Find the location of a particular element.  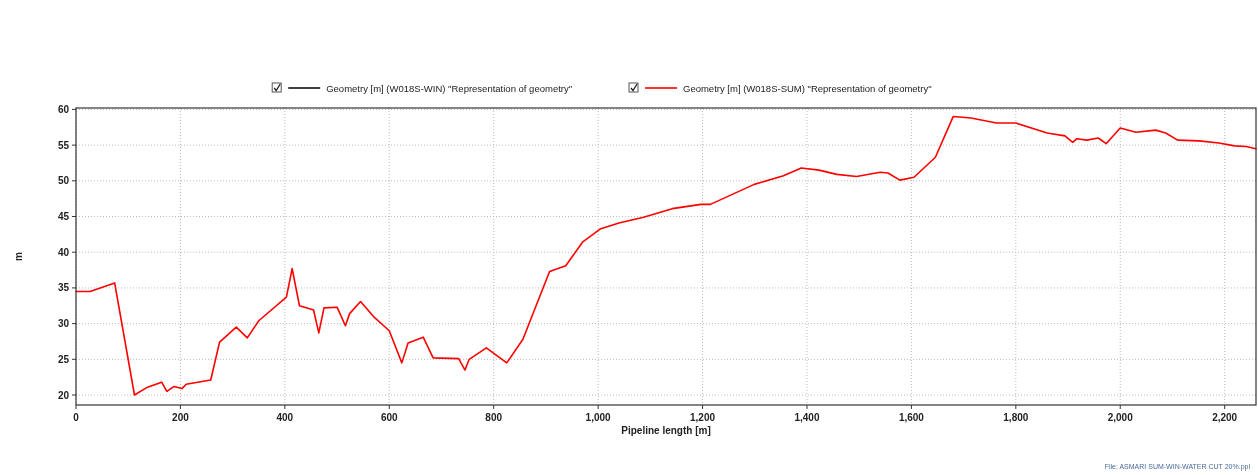

y-tick-label: 35 is located at coordinates (63, 288).